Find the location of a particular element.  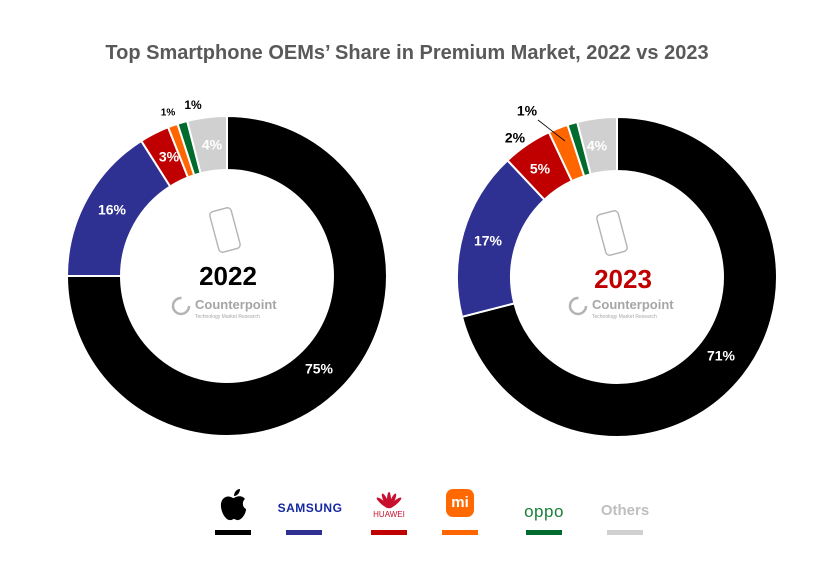

labels-2022: 75% 16% 3% 1% 1% 4% is located at coordinates (216, 237).